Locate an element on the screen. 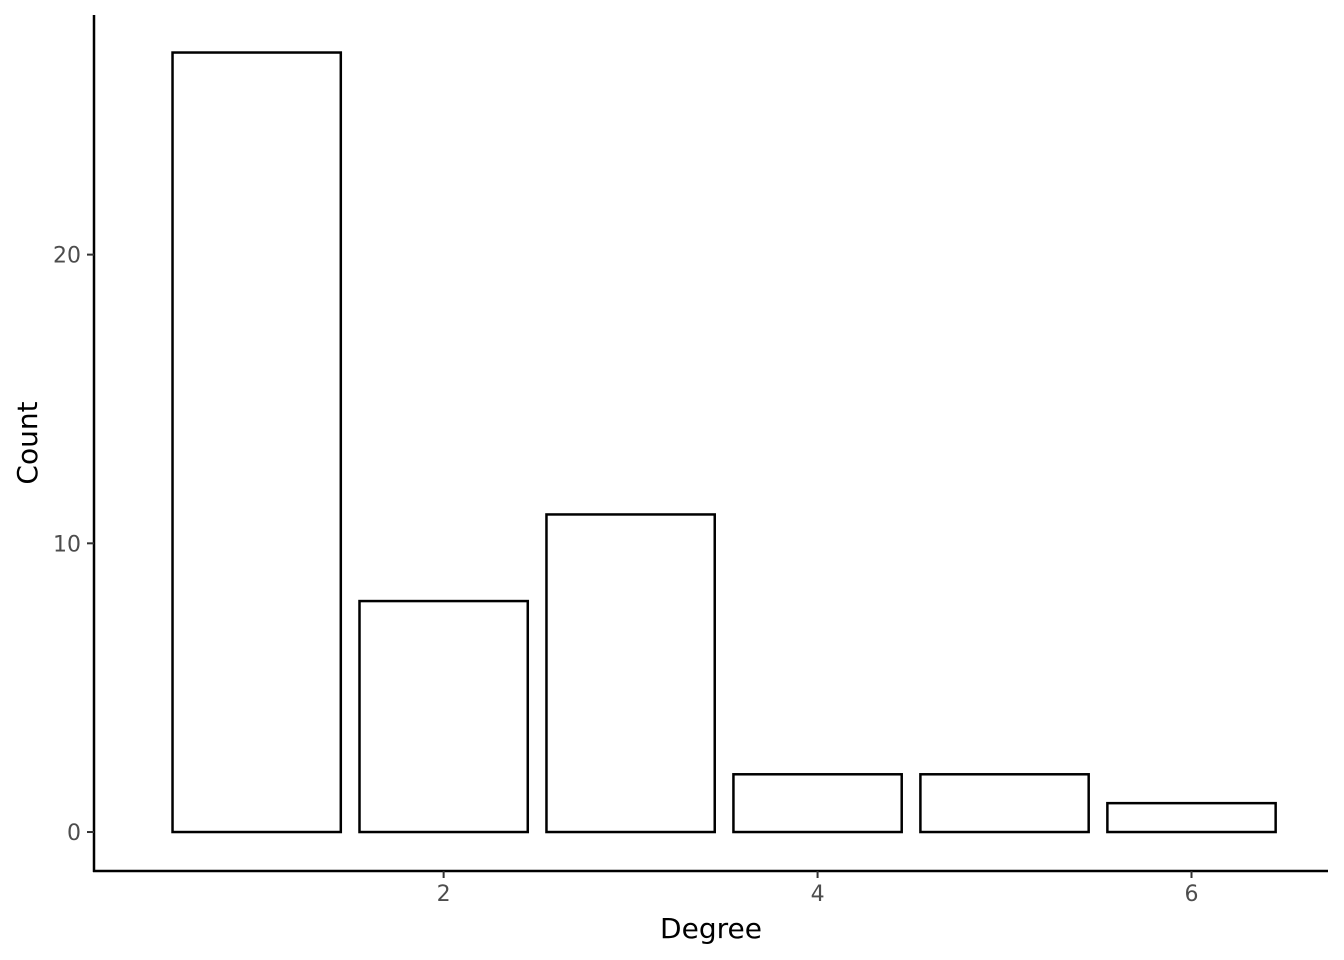 Image resolution: width=1344 pixels, height=960 pixels. x-tick-label: 4 is located at coordinates (818, 894).